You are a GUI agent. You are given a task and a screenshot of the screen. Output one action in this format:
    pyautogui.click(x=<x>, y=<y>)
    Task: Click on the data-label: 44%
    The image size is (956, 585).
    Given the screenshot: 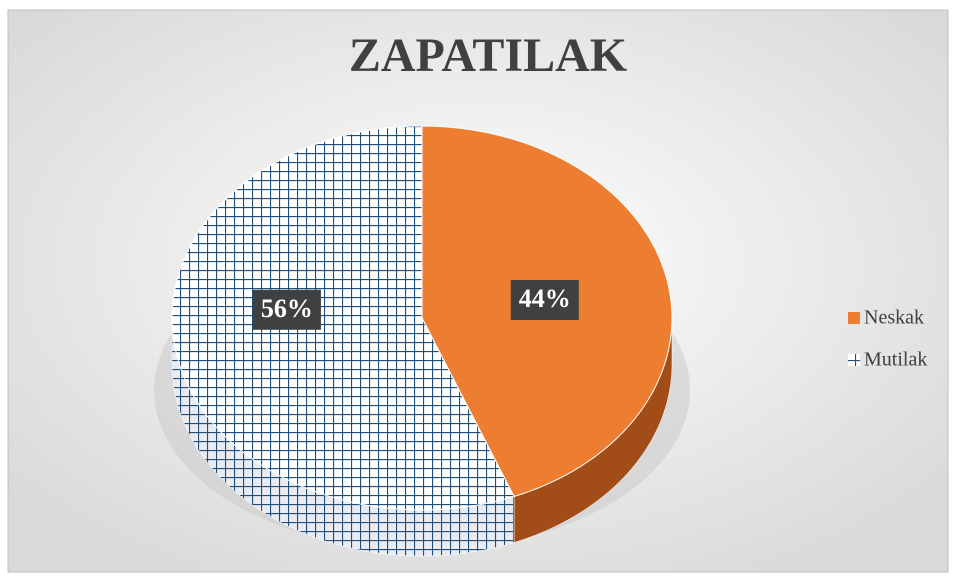 What is the action you would take?
    pyautogui.click(x=544, y=300)
    